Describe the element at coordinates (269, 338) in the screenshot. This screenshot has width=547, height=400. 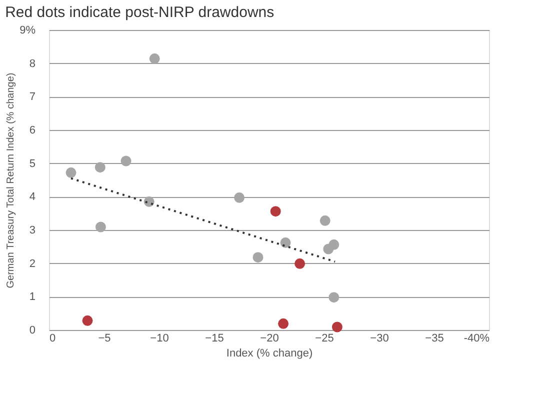
I see `x-tick-label: −20` at that location.